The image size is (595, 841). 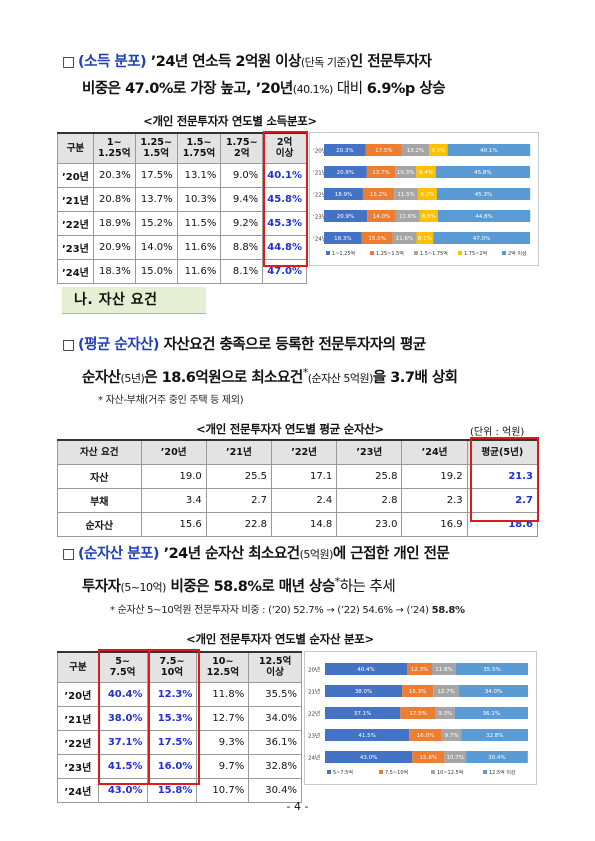 What do you see at coordinates (298, 452) in the screenshot?
I see `assets-table-header: 자산 요건 ’20년 ’21년 ’22년 ’23년 ’24년 평균(5년)` at bounding box center [298, 452].